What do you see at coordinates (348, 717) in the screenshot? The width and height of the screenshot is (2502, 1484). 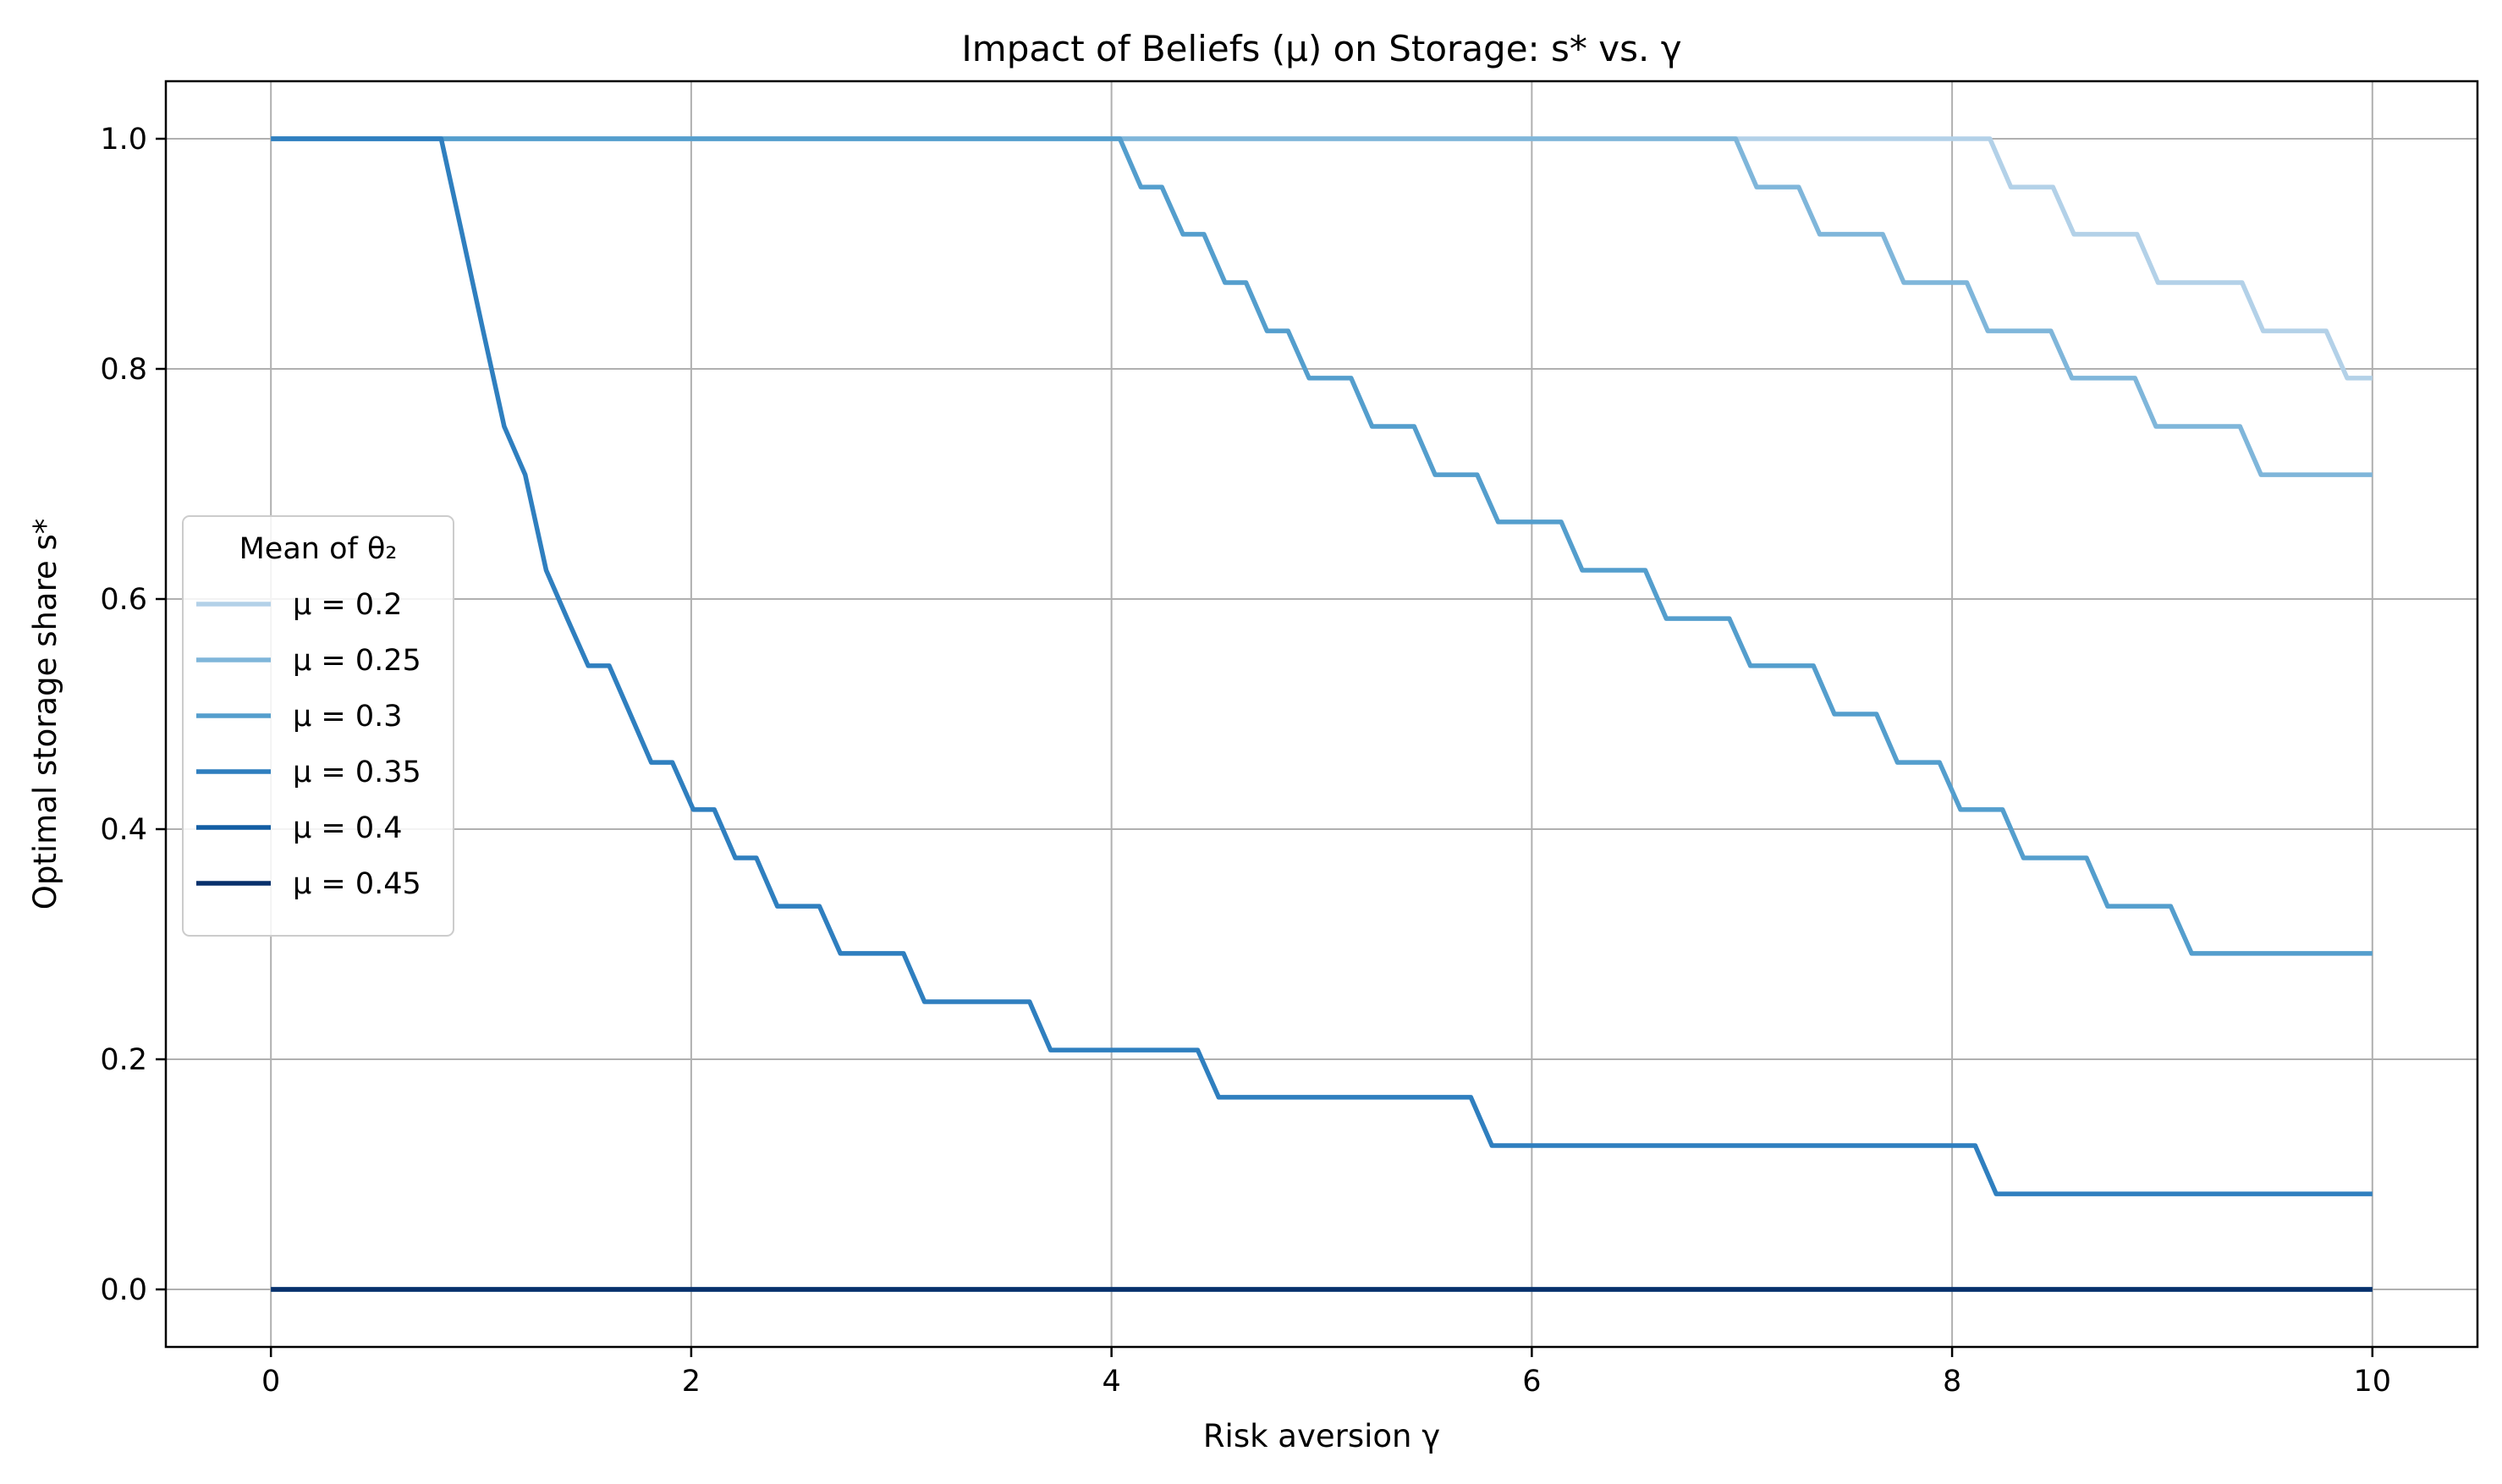 I see `legend-label: μ = 0.3` at bounding box center [348, 717].